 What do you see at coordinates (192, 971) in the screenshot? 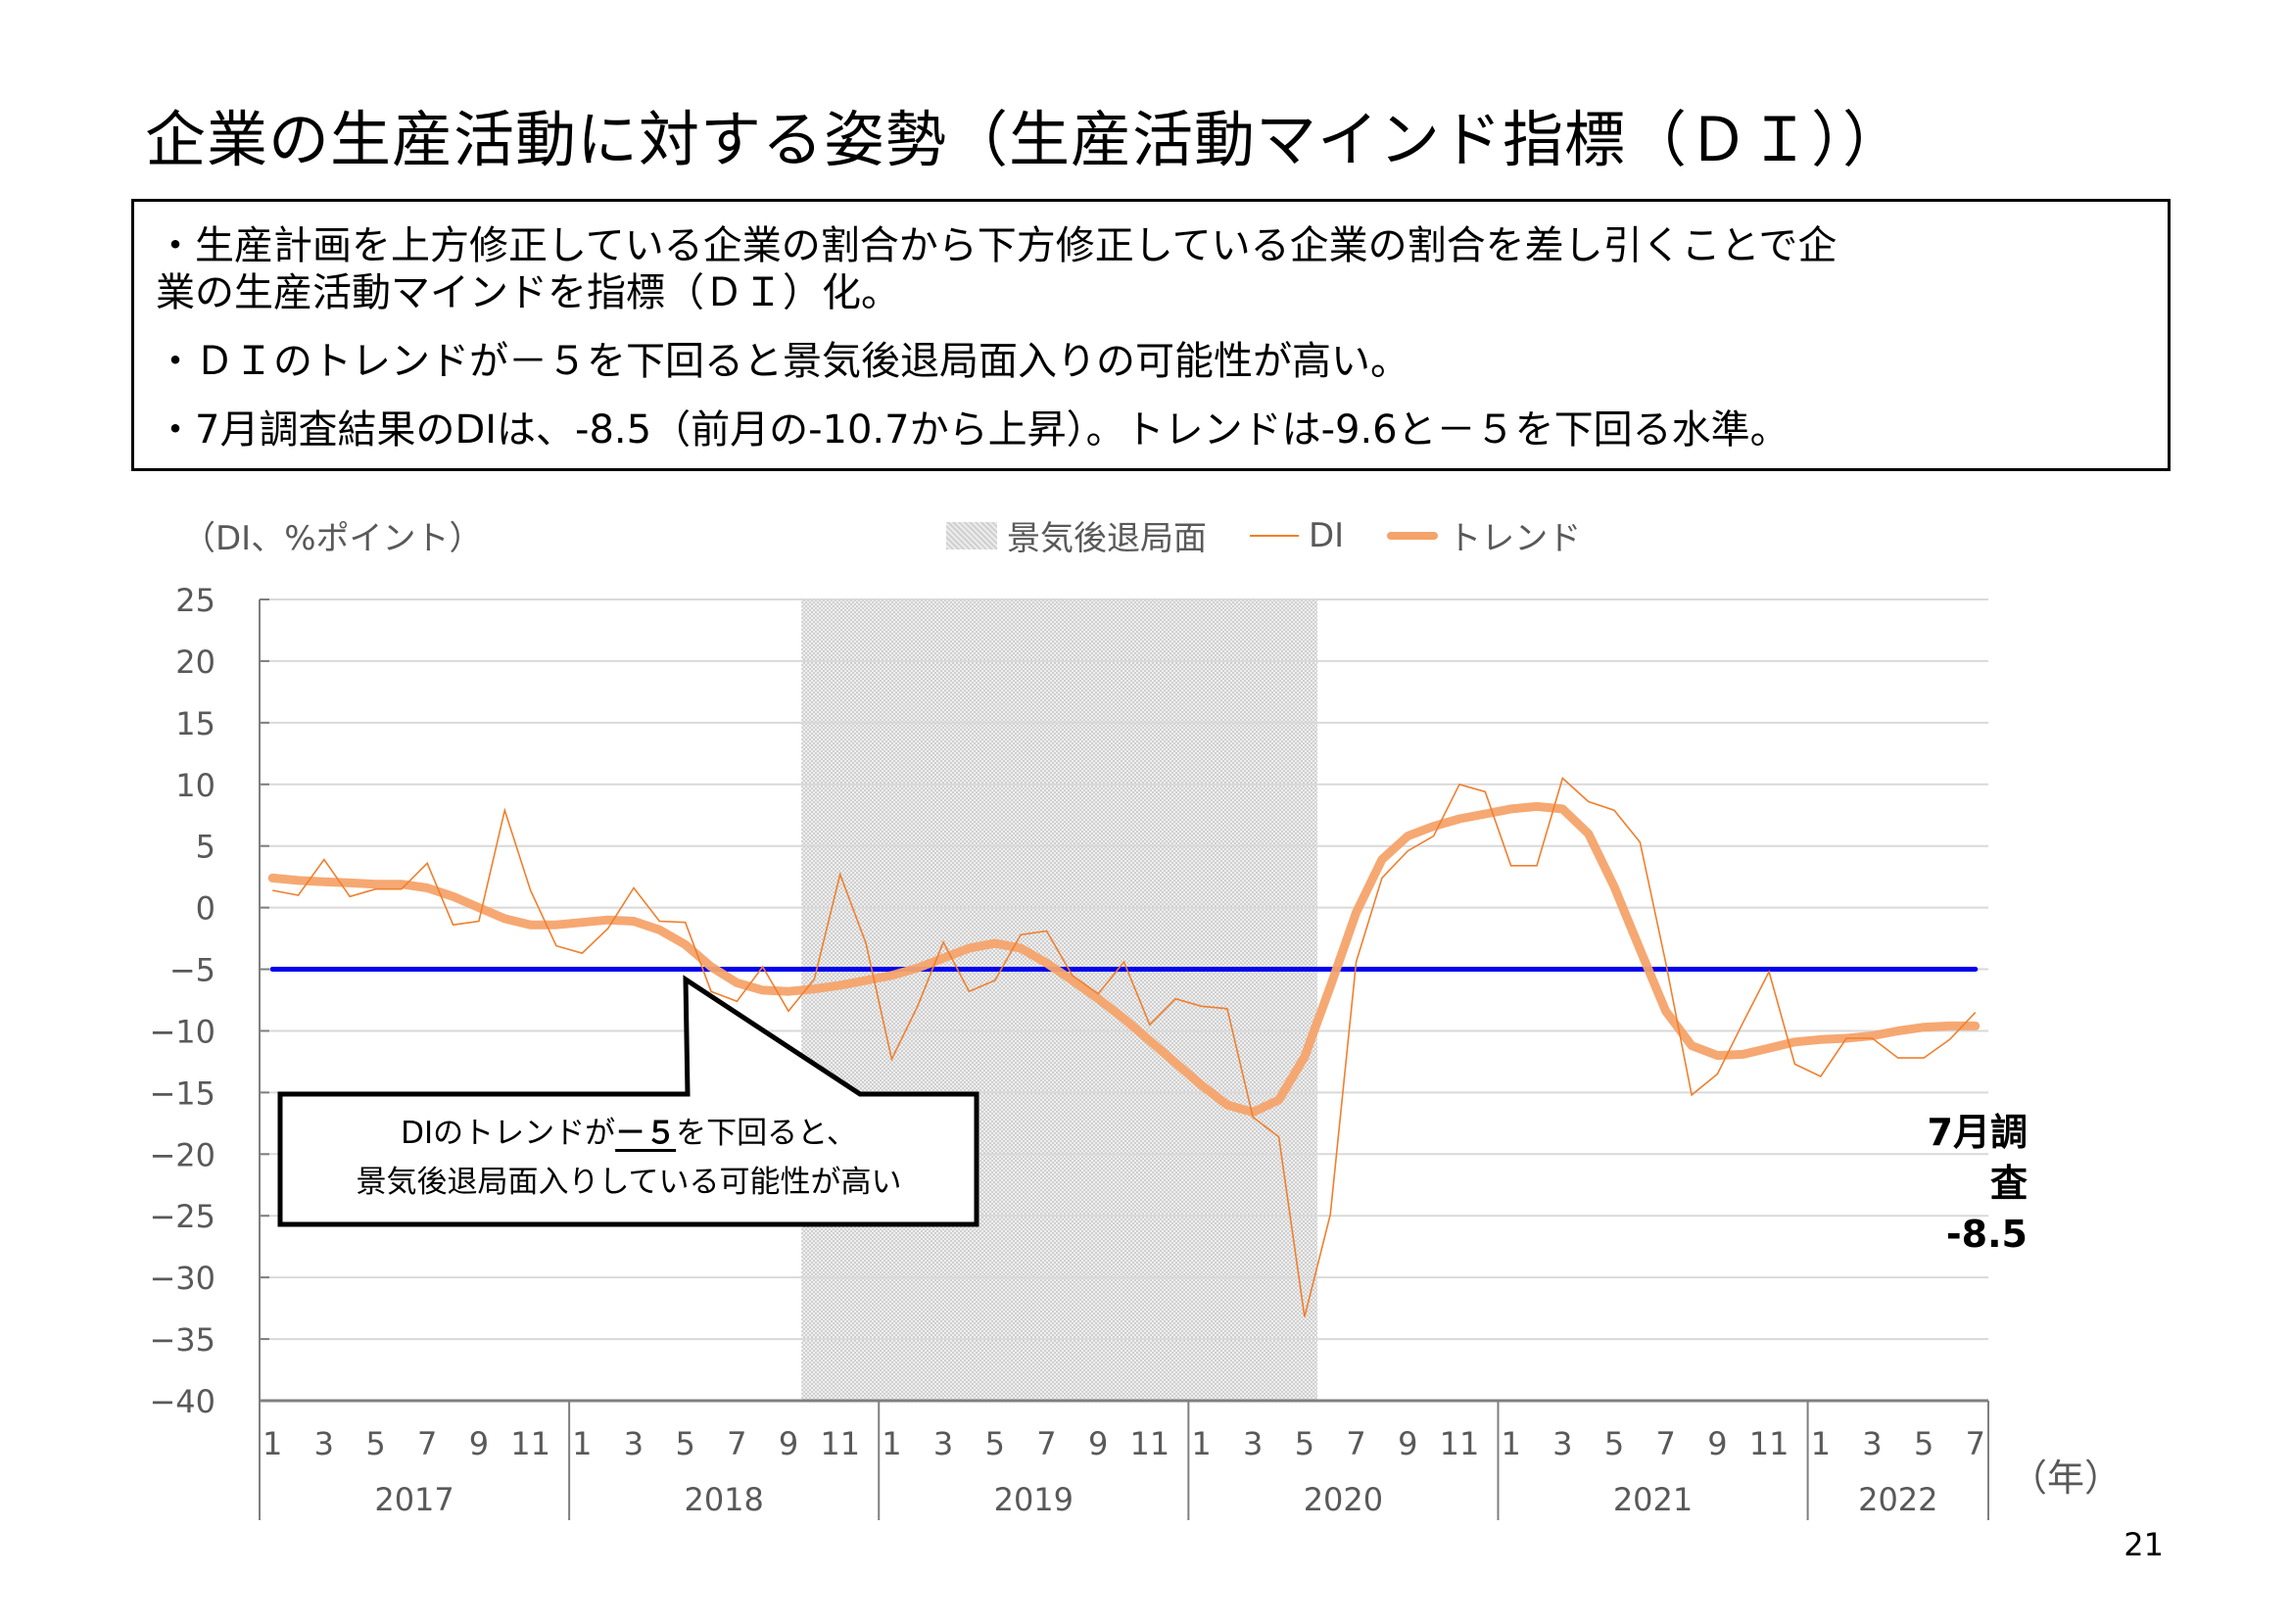
I see `y-tick-label: −5` at bounding box center [192, 971].